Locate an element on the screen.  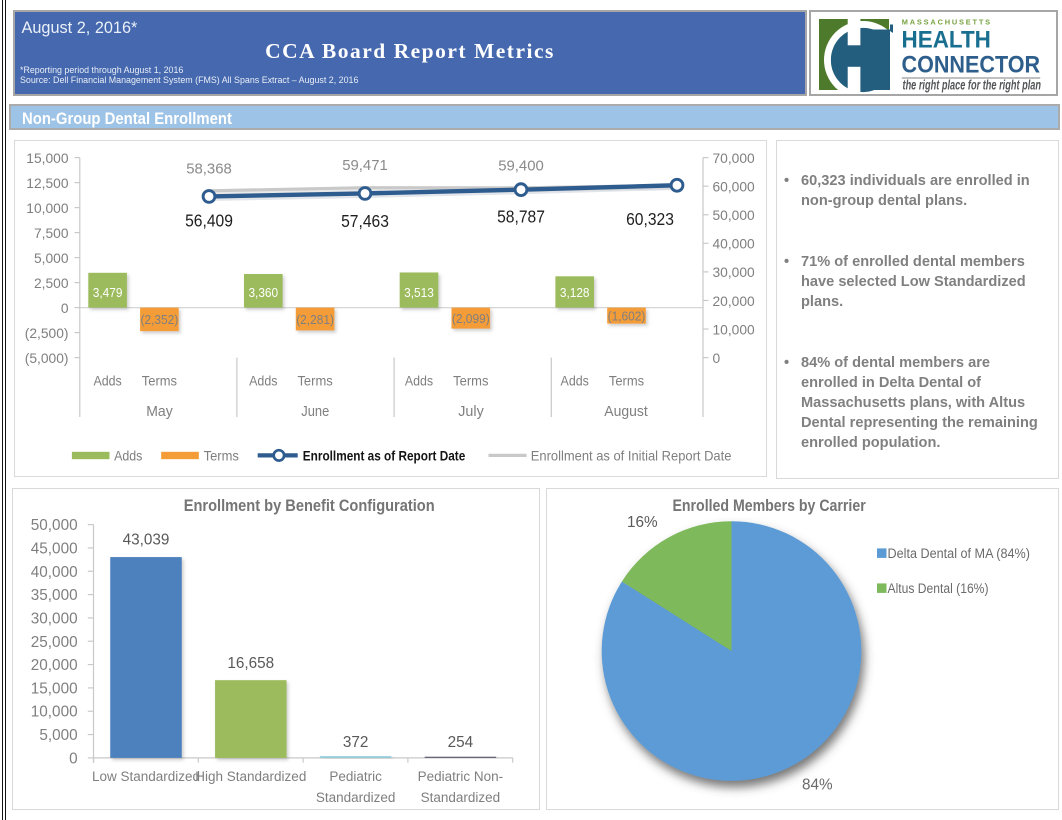
svg-text: Delta Dental of MA (84%) is located at coordinates (959, 553).